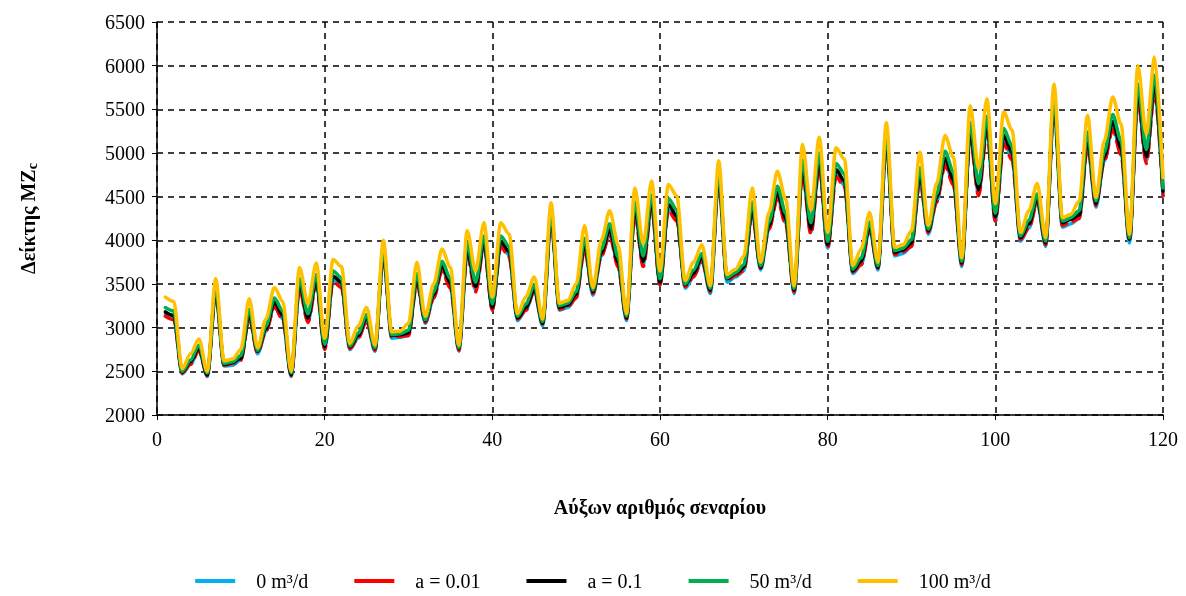 The height and width of the screenshot is (596, 1186). What do you see at coordinates (125, 415) in the screenshot?
I see `y-tick-label: 2000` at bounding box center [125, 415].